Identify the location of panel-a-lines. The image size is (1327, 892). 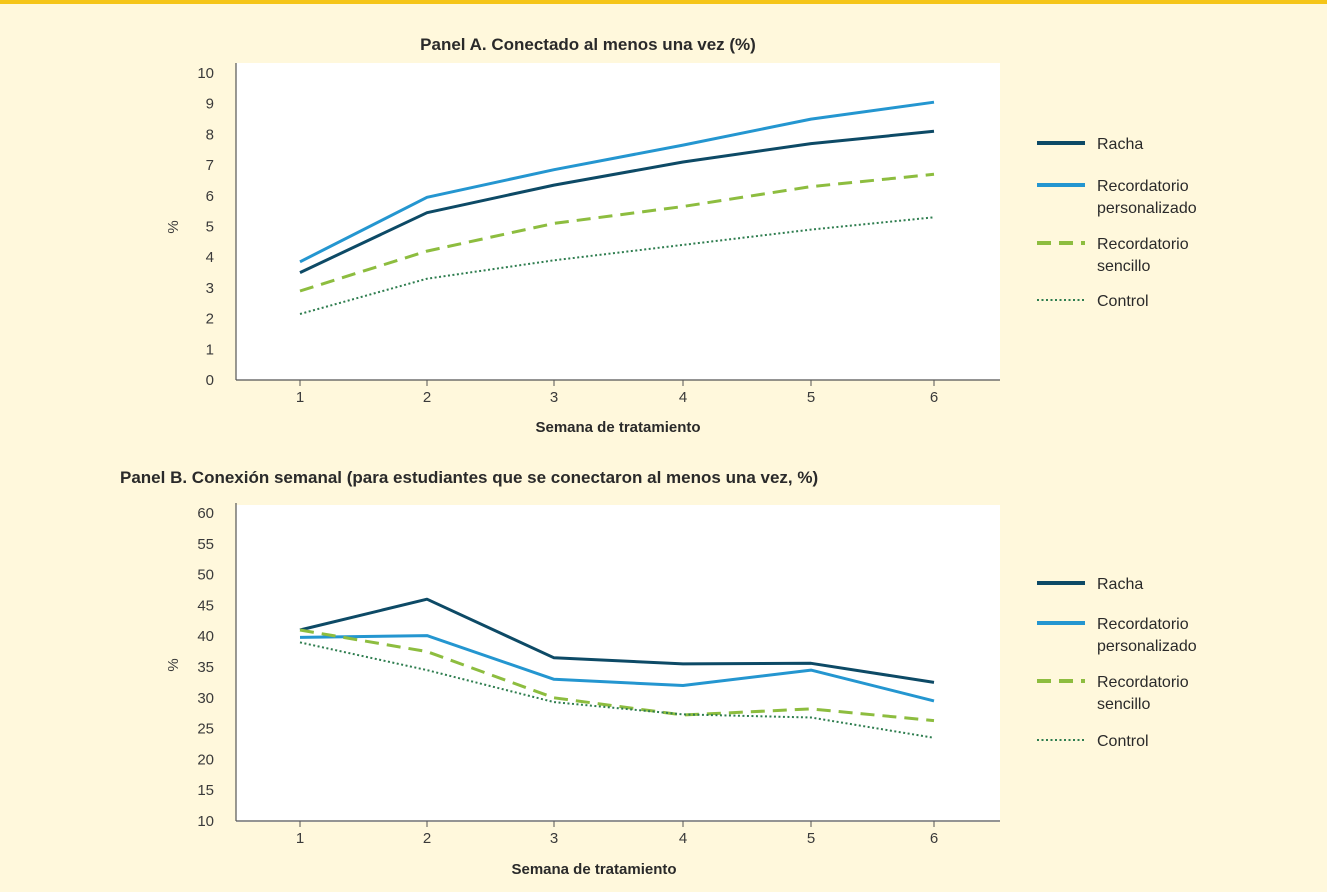
(617, 207).